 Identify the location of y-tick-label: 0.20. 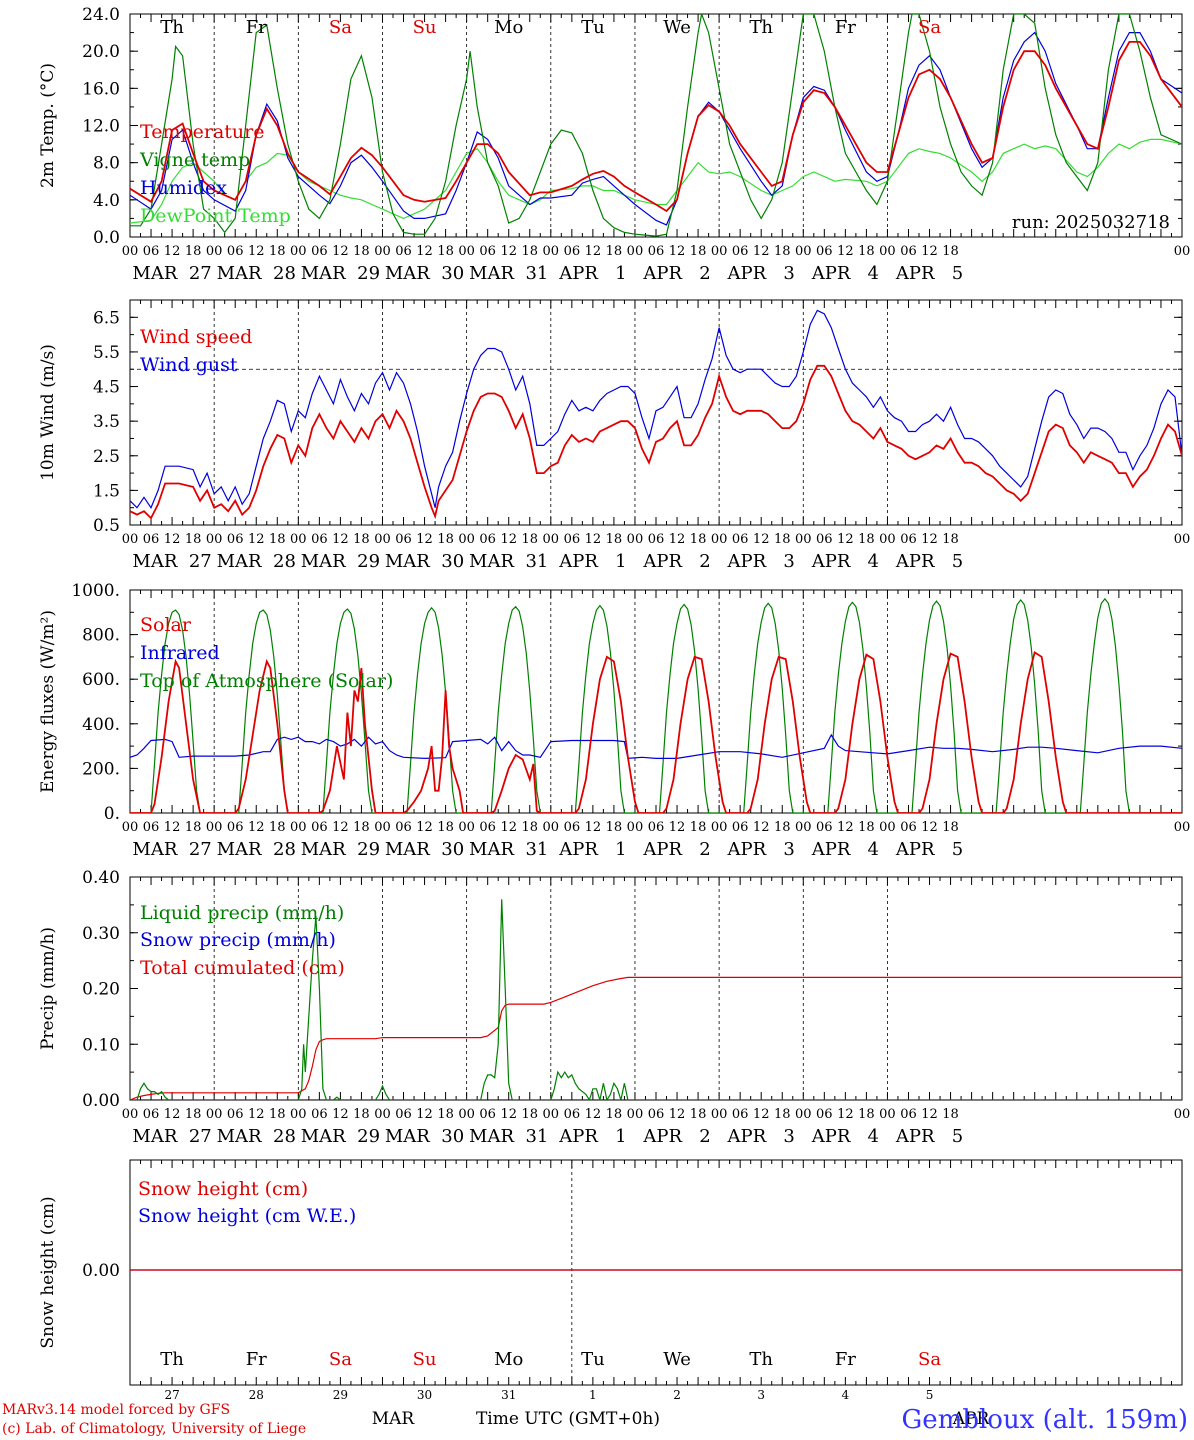
(101, 990).